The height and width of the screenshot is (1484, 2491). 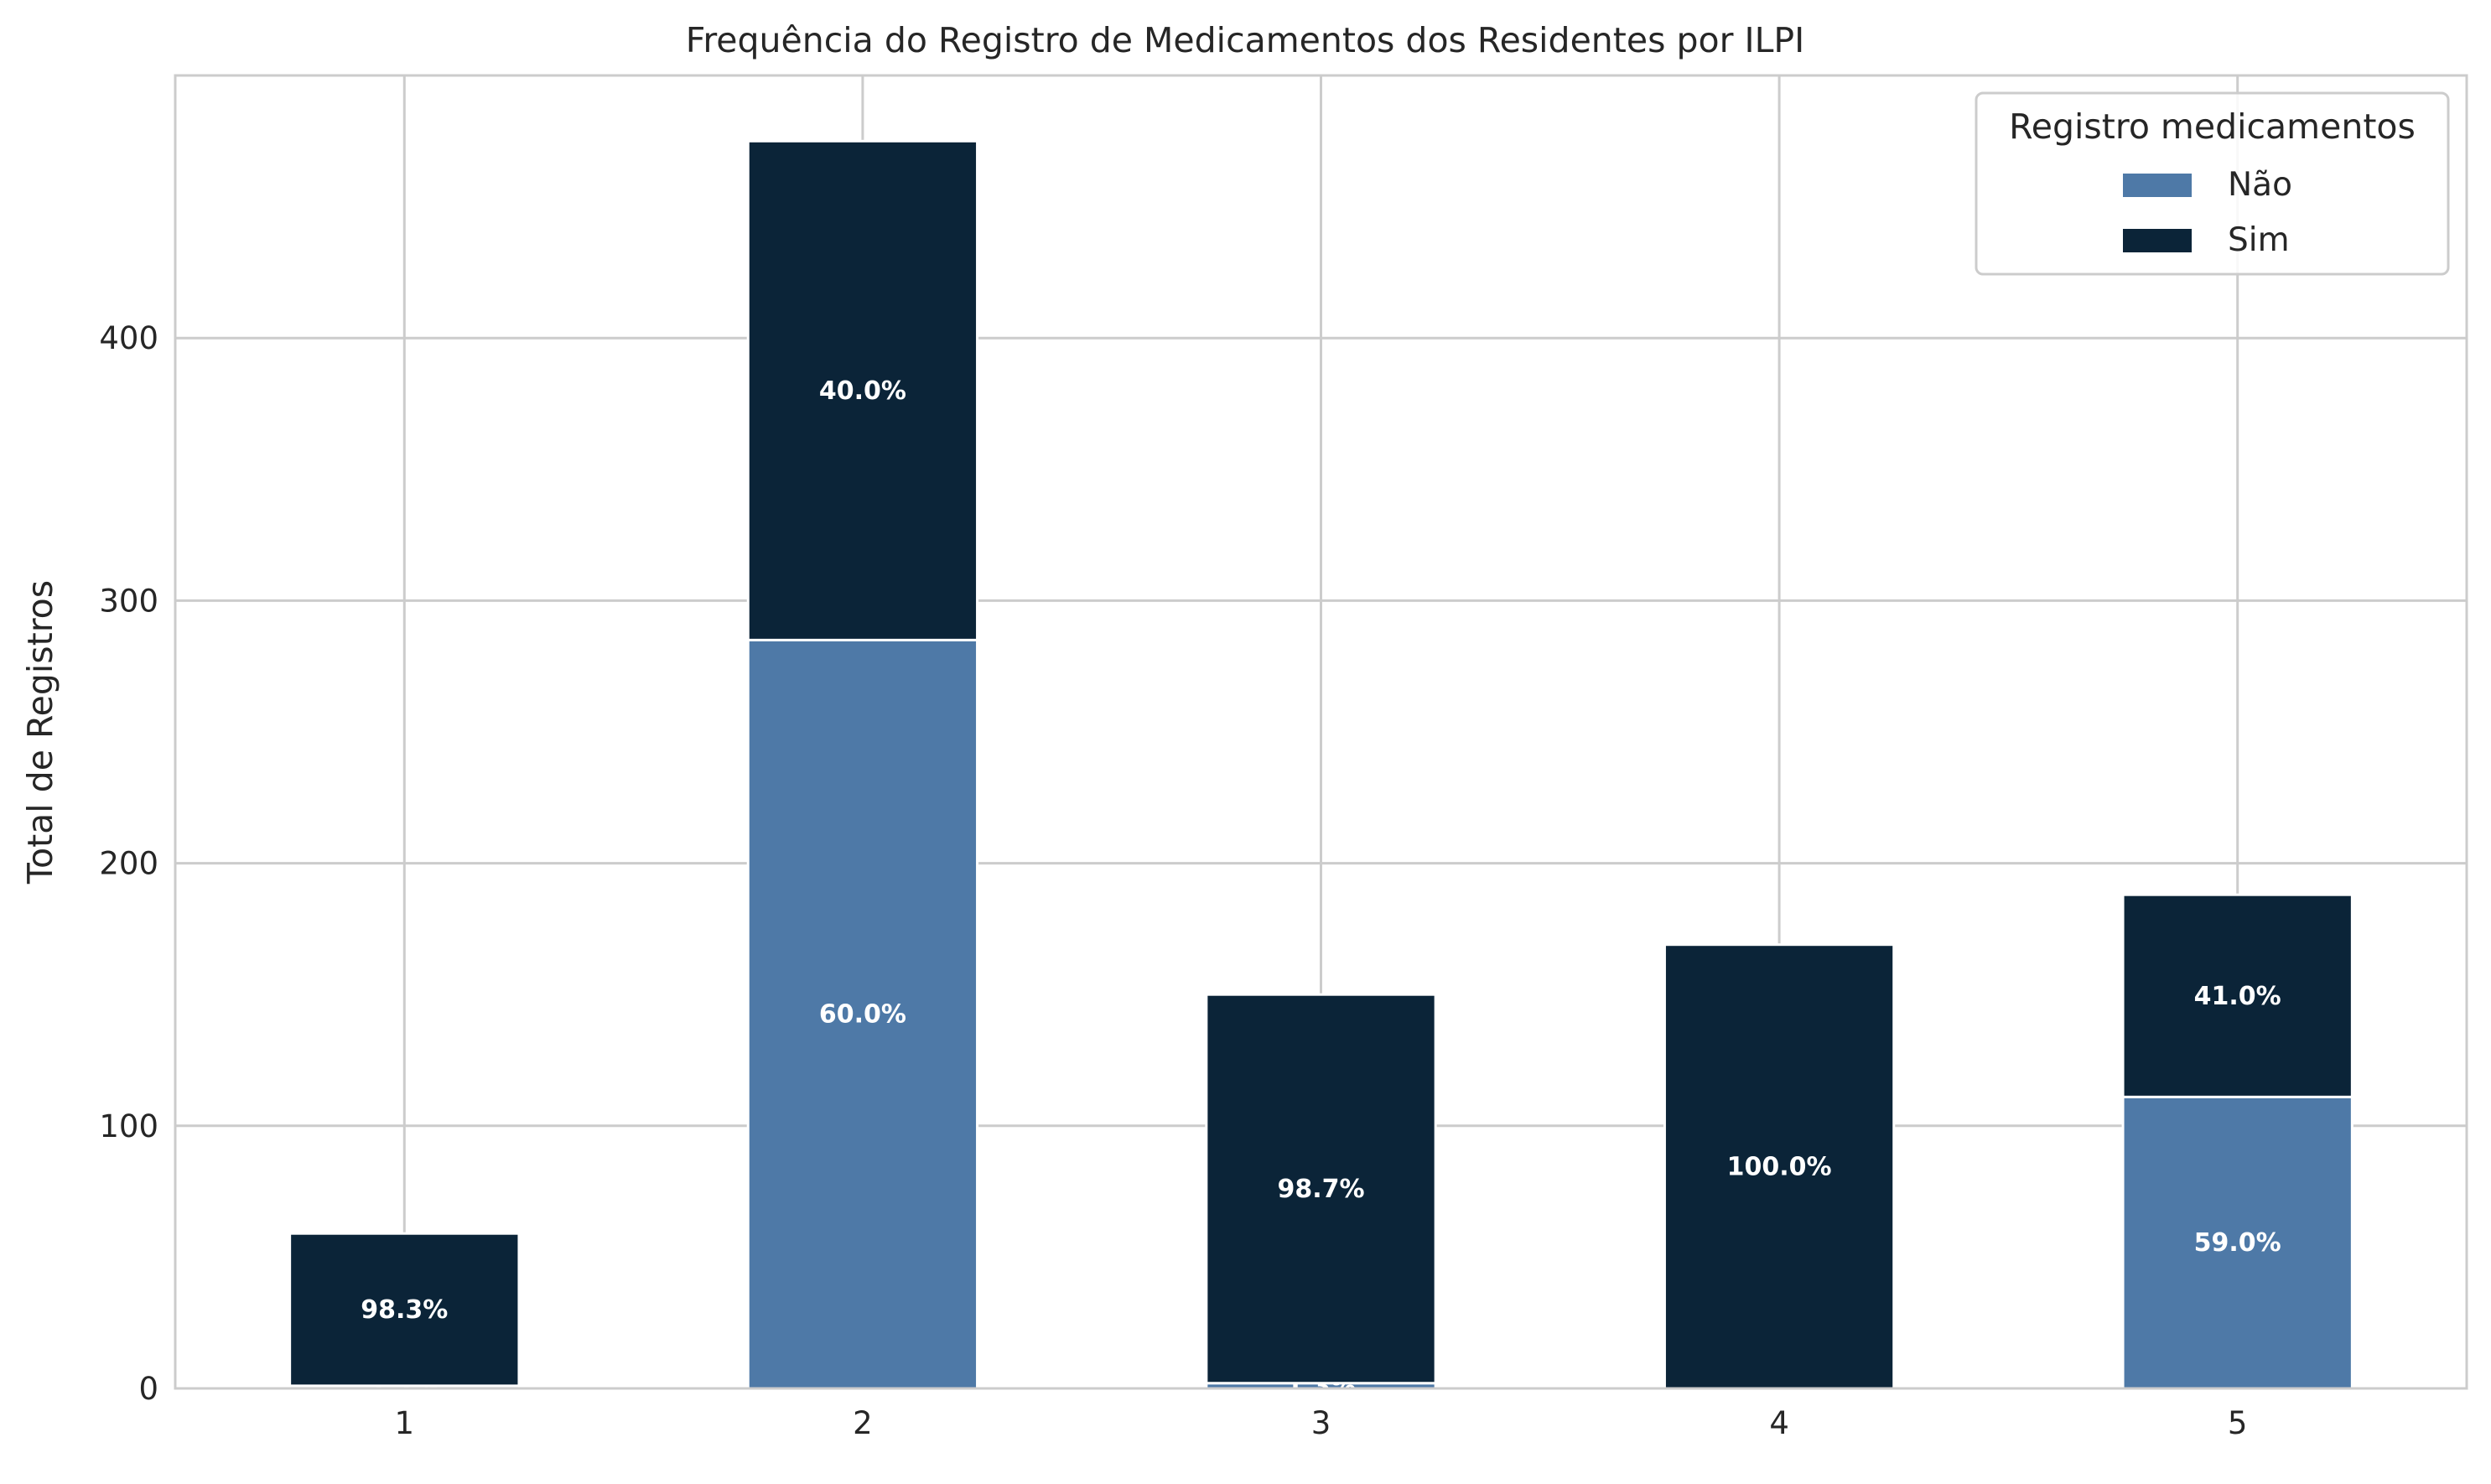 I want to click on x-tick-label: 3, so click(x=1321, y=1423).